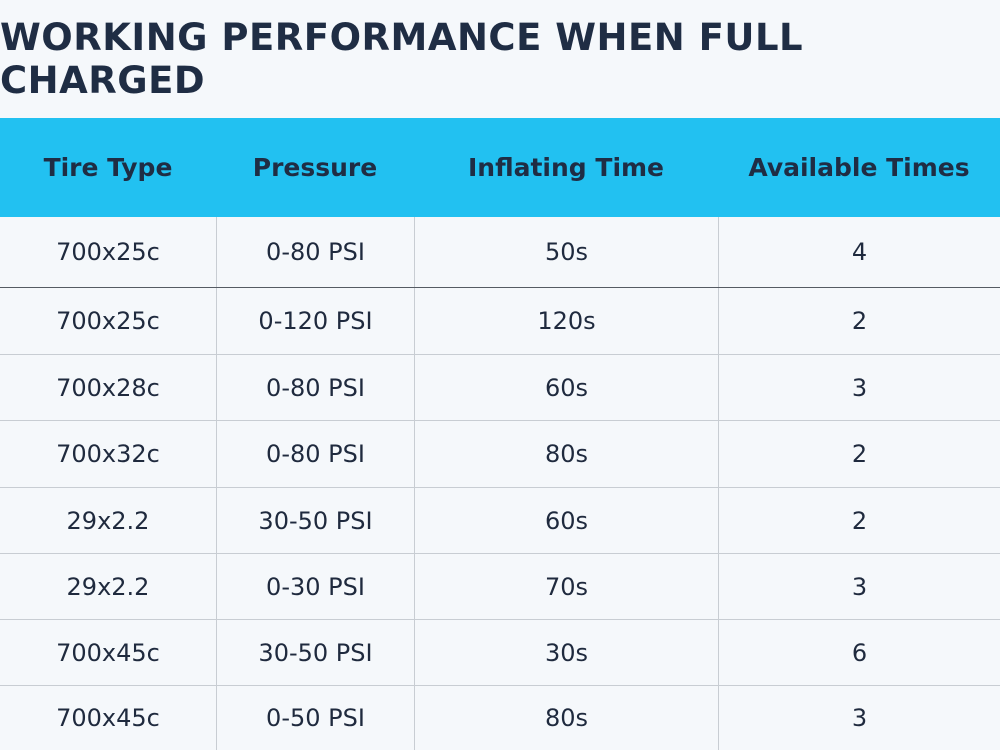 The width and height of the screenshot is (1000, 750). What do you see at coordinates (315, 718) in the screenshot?
I see `table-cell: 0-50 PSI` at bounding box center [315, 718].